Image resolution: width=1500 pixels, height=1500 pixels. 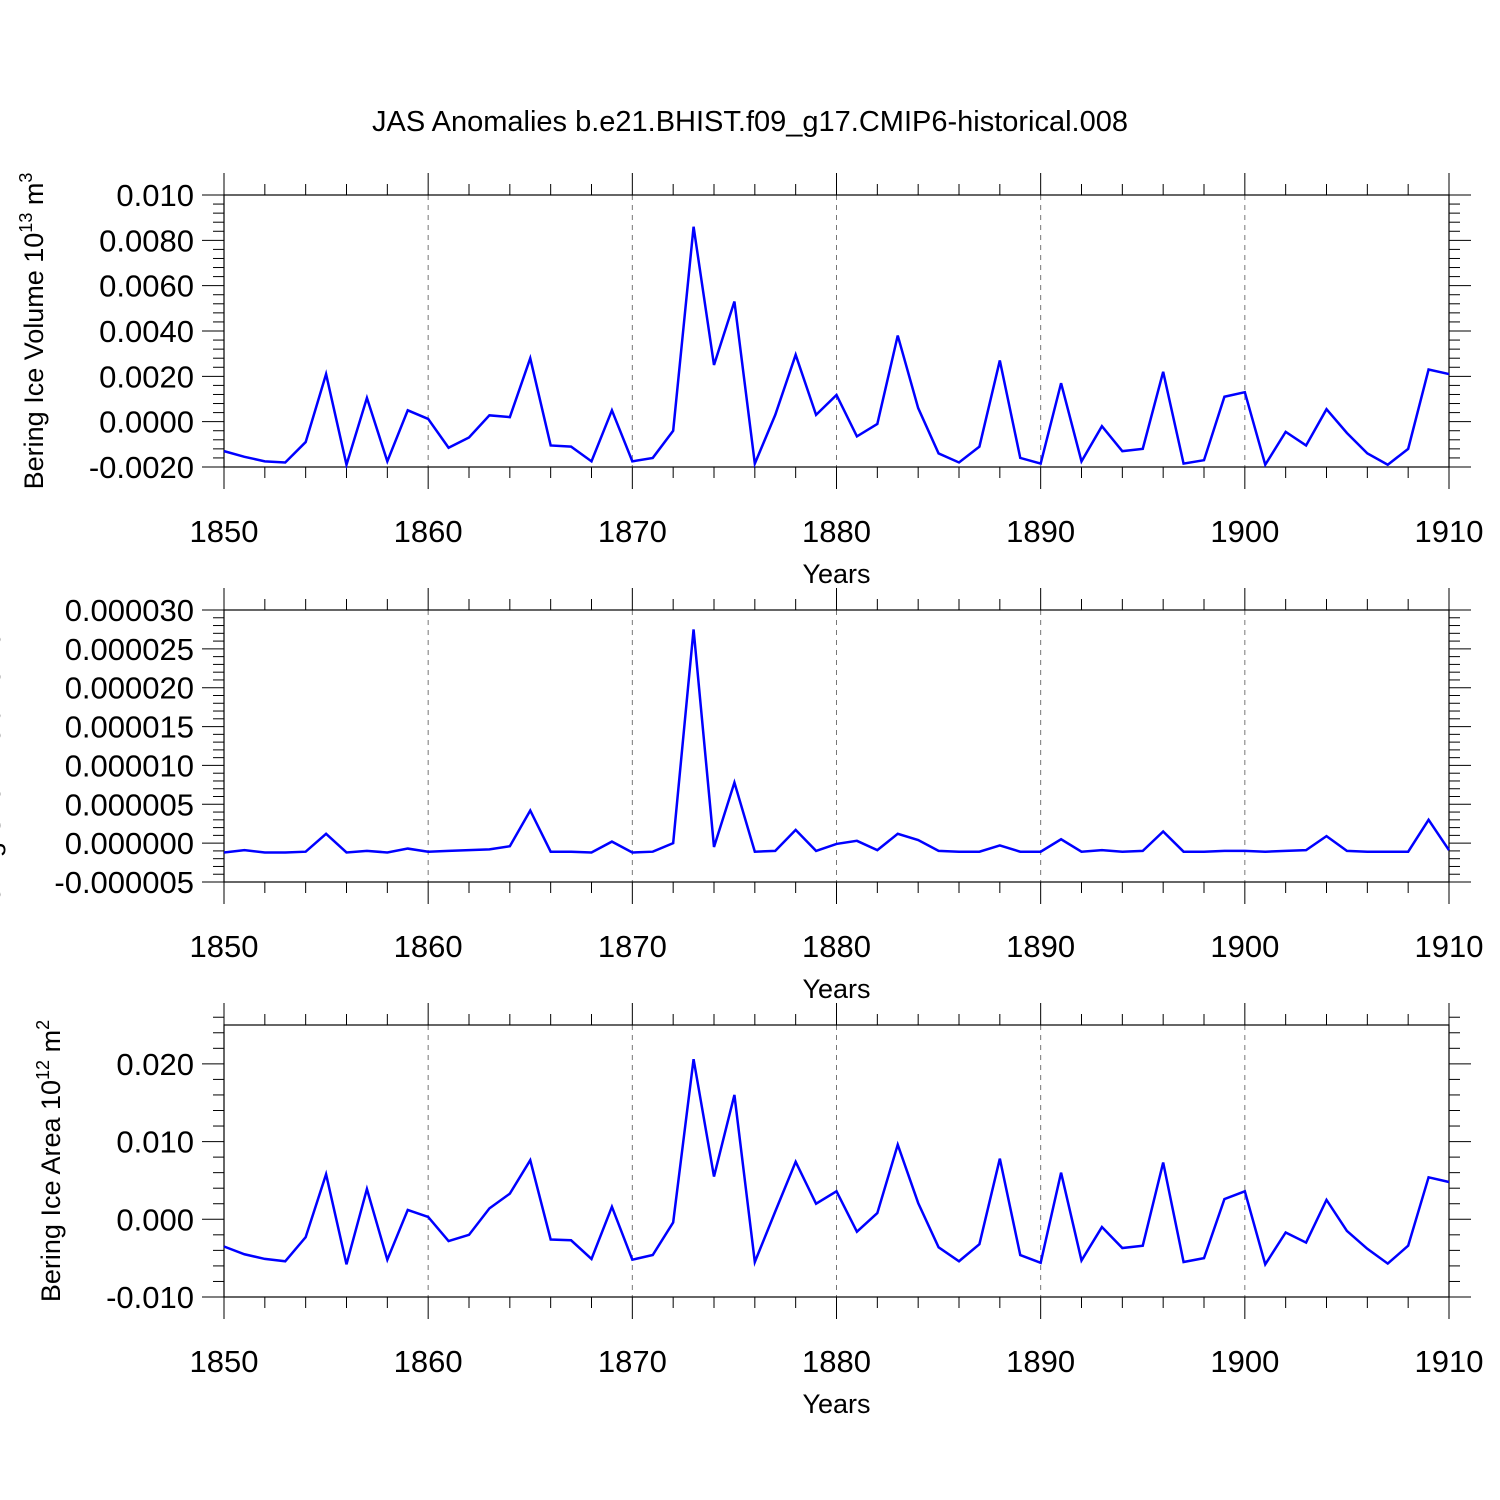 What do you see at coordinates (146, 376) in the screenshot?
I see `y-tick-label: 0.0020` at bounding box center [146, 376].